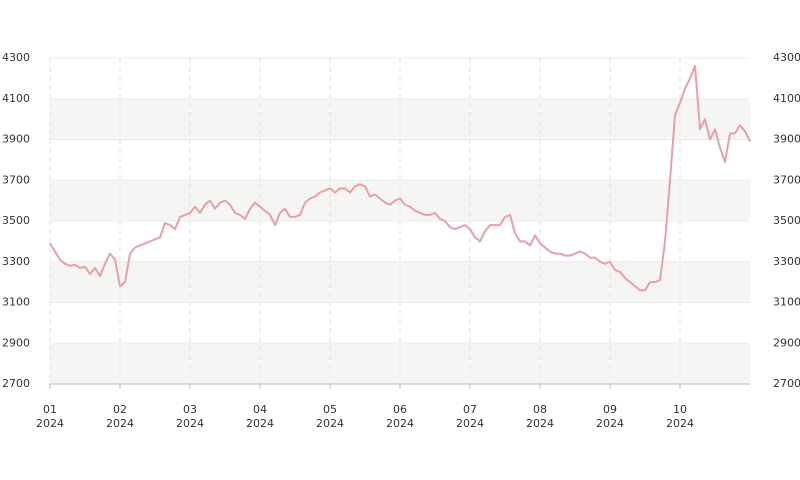  What do you see at coordinates (16, 220) in the screenshot?
I see `y-tick-label: 3500` at bounding box center [16, 220].